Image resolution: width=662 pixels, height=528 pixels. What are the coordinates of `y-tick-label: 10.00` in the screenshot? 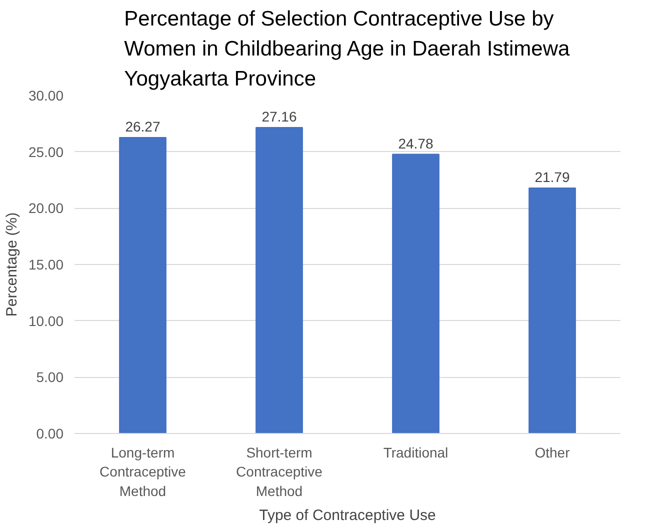 It's located at (46, 320).